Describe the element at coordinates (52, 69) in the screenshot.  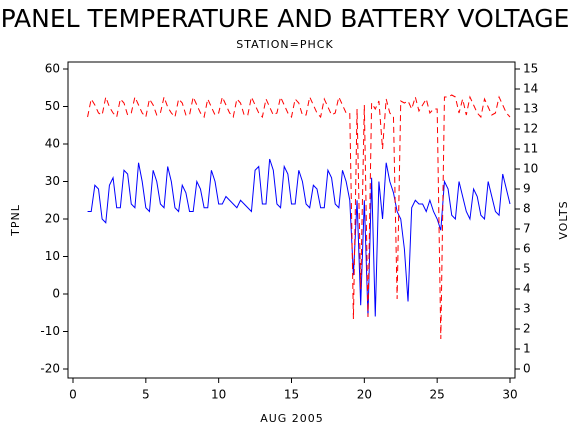
I see `y-tick-label: 60` at that location.